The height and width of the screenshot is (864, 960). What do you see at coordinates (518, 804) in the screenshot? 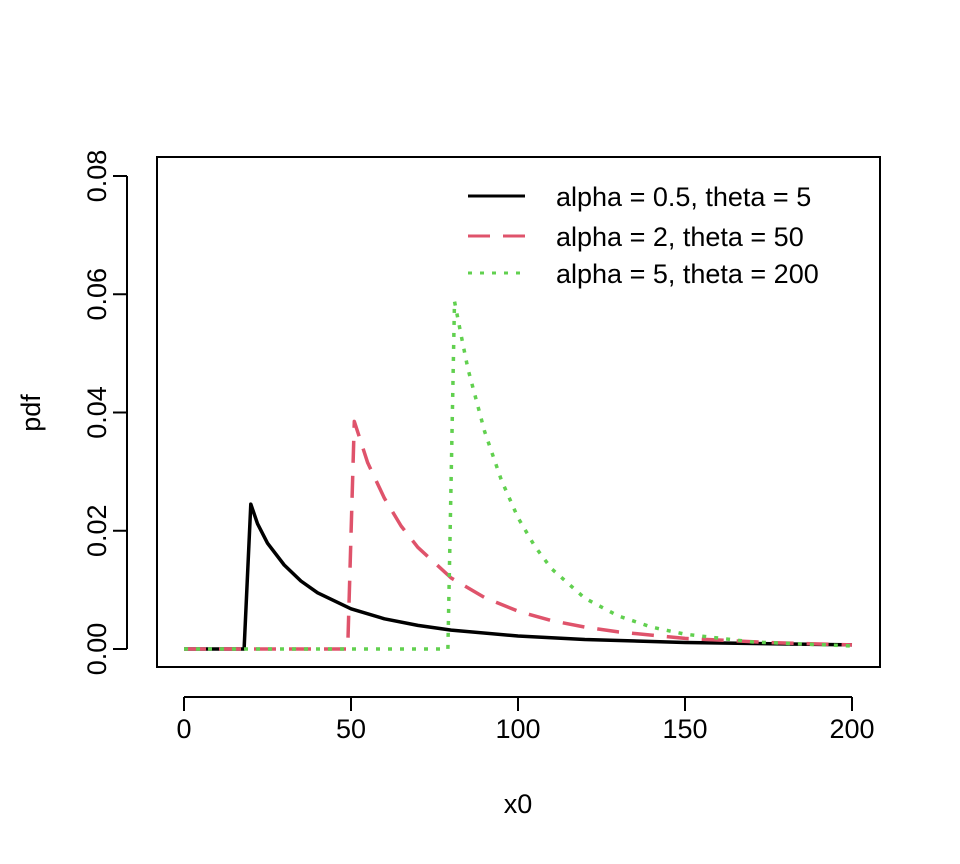
I see `x-axis-title: x0` at bounding box center [518, 804].